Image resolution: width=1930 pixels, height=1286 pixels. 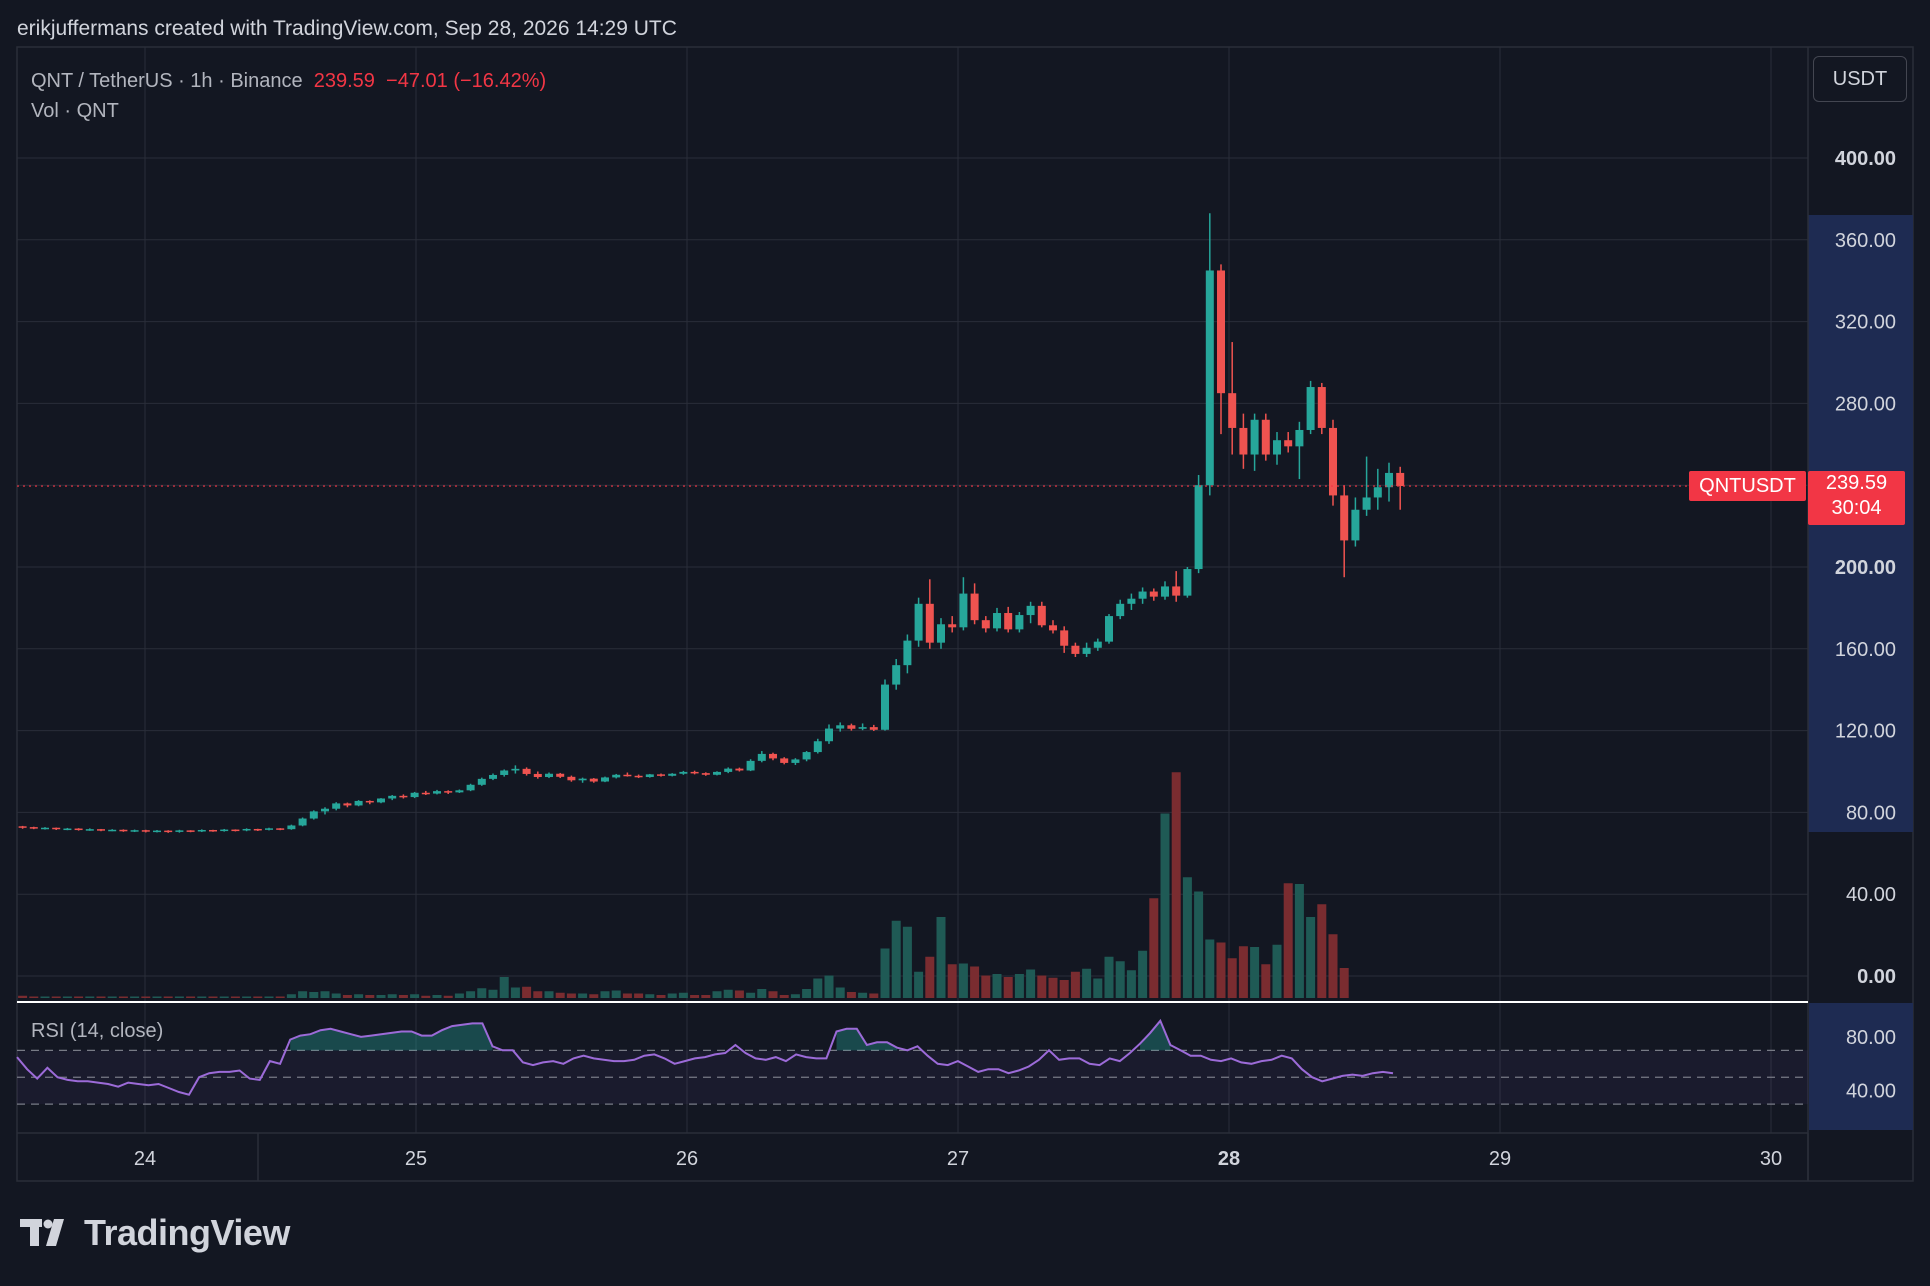 What do you see at coordinates (1860, 79) in the screenshot?
I see `currency-button: USDT` at bounding box center [1860, 79].